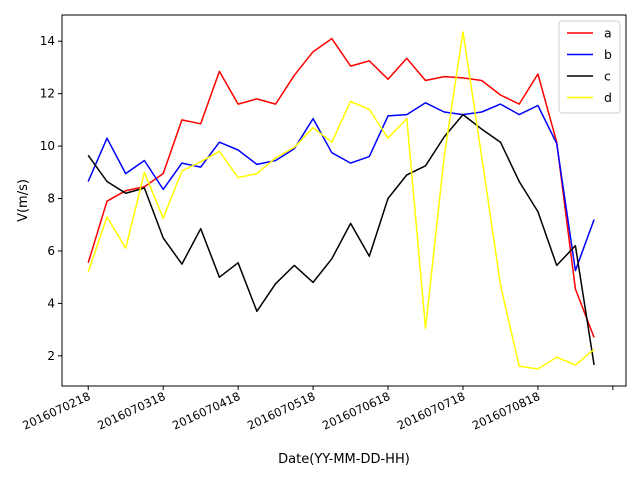 This screenshot has width=640, height=484. I want to click on y-tick-label: 14, so click(47, 41).